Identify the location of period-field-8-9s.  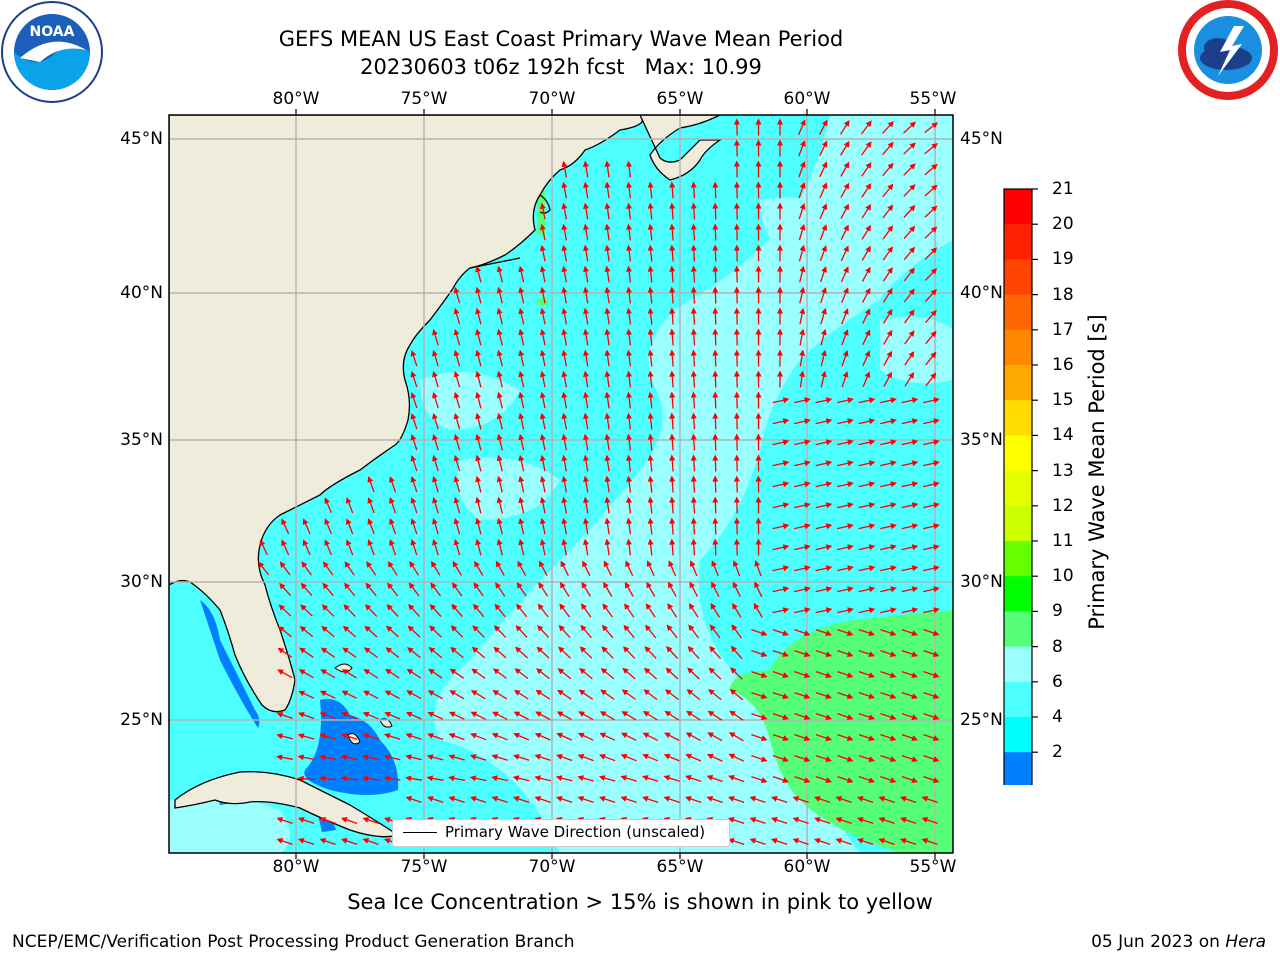
(229, 824).